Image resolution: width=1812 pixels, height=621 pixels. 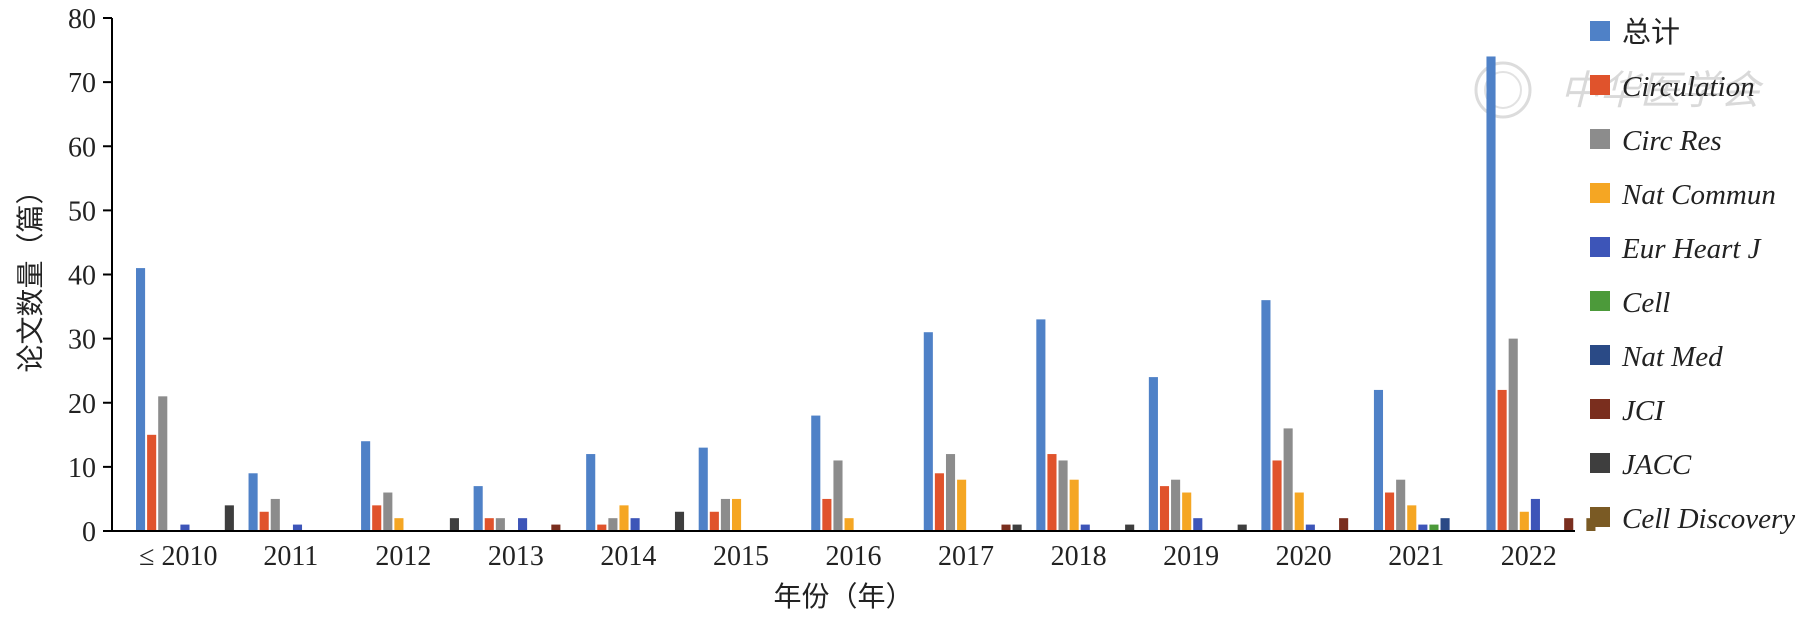 What do you see at coordinates (1672, 141) in the screenshot?
I see `legend-label-2: Circ Res` at bounding box center [1672, 141].